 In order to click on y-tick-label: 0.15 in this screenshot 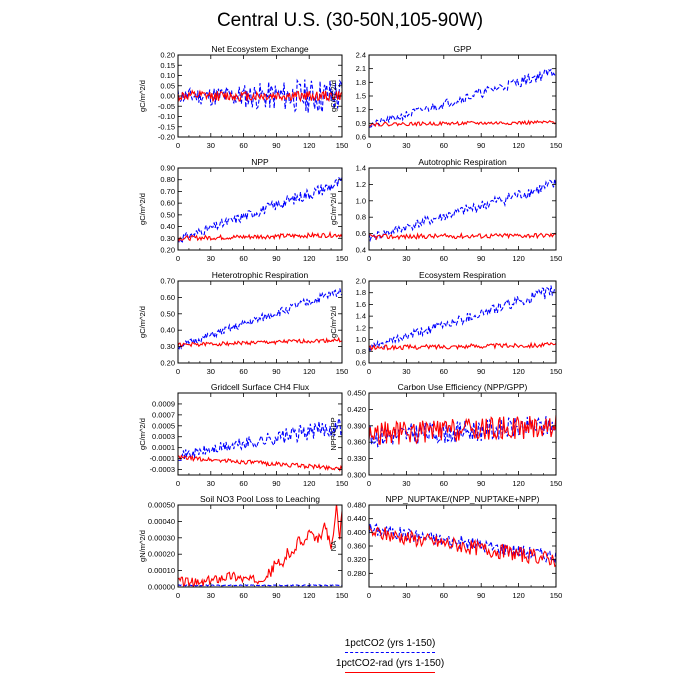, I will do `click(167, 65)`.